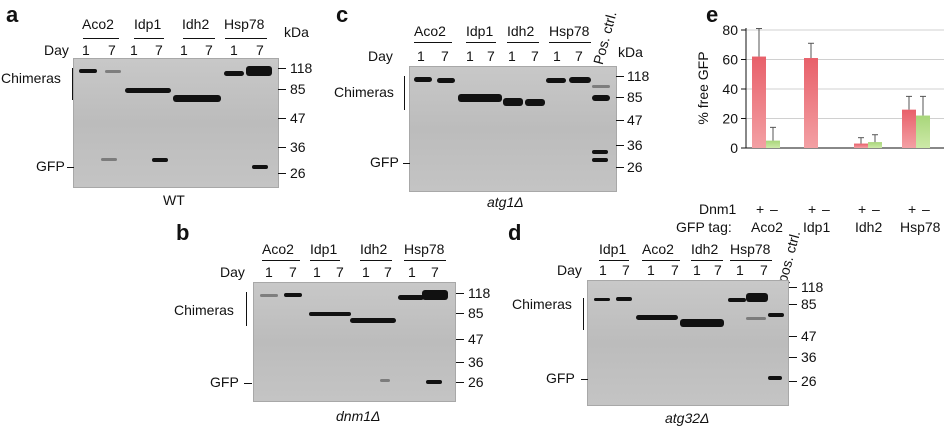 This screenshot has width=946, height=430. Describe the element at coordinates (826, 209) in the screenshot. I see `dnm1-minus: –` at that location.